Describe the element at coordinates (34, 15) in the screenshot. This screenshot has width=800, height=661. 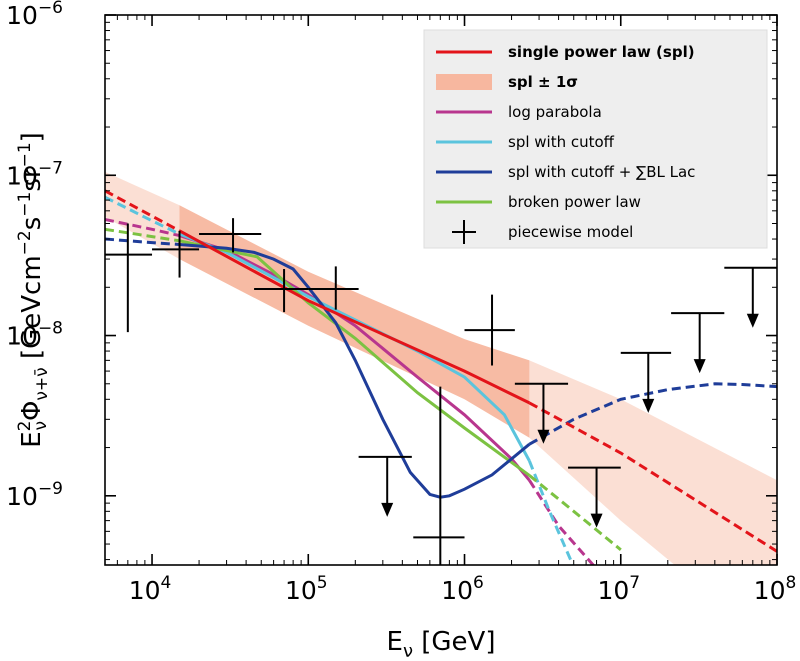
I see `y-tick-label: 10⁻⁶` at that location.